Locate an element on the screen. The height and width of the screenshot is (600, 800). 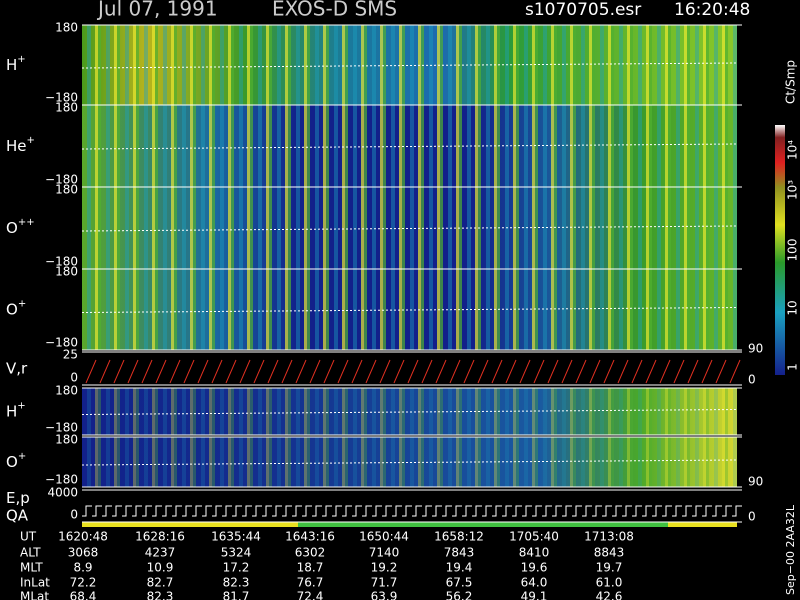
cell: 76.7 is located at coordinates (310, 583).